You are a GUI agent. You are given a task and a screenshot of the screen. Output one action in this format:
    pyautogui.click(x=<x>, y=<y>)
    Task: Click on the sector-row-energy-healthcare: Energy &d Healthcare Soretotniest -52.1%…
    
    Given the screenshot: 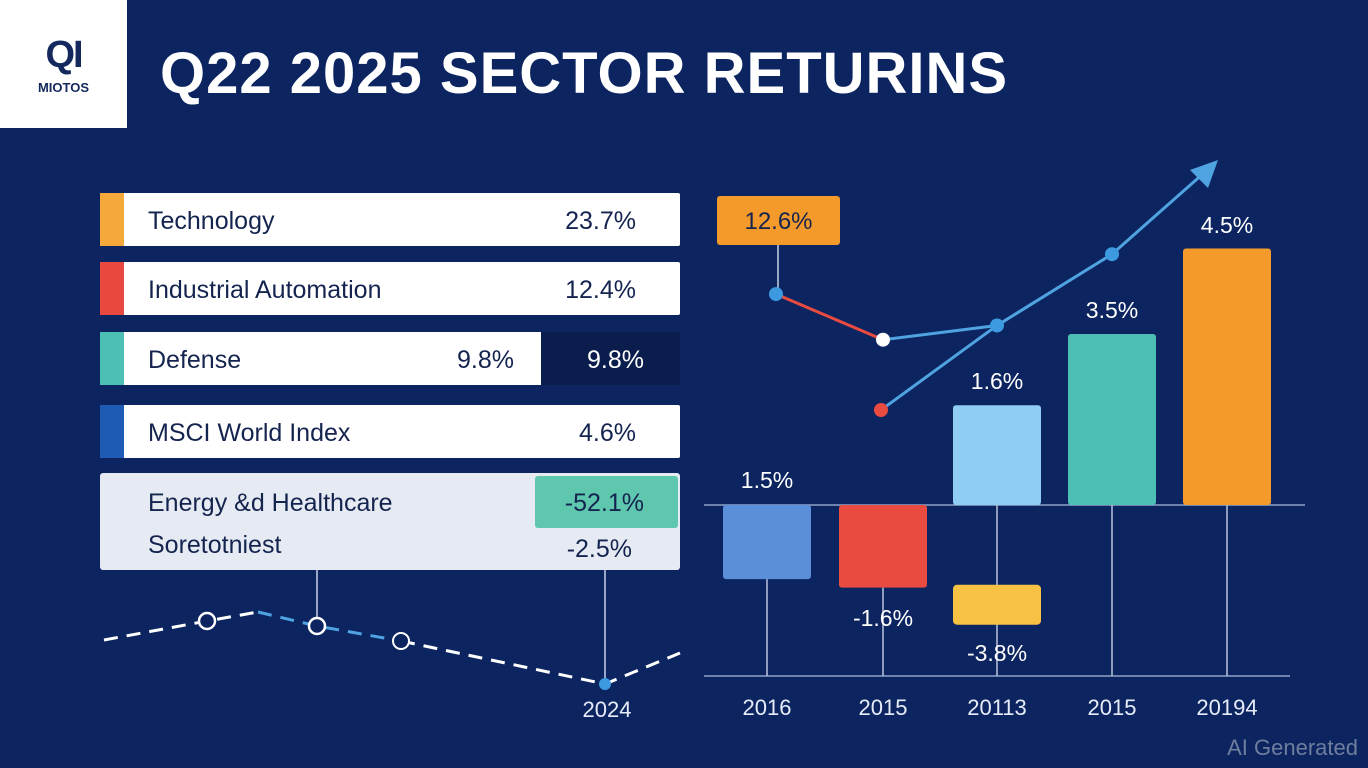 What is the action you would take?
    pyautogui.click(x=390, y=521)
    